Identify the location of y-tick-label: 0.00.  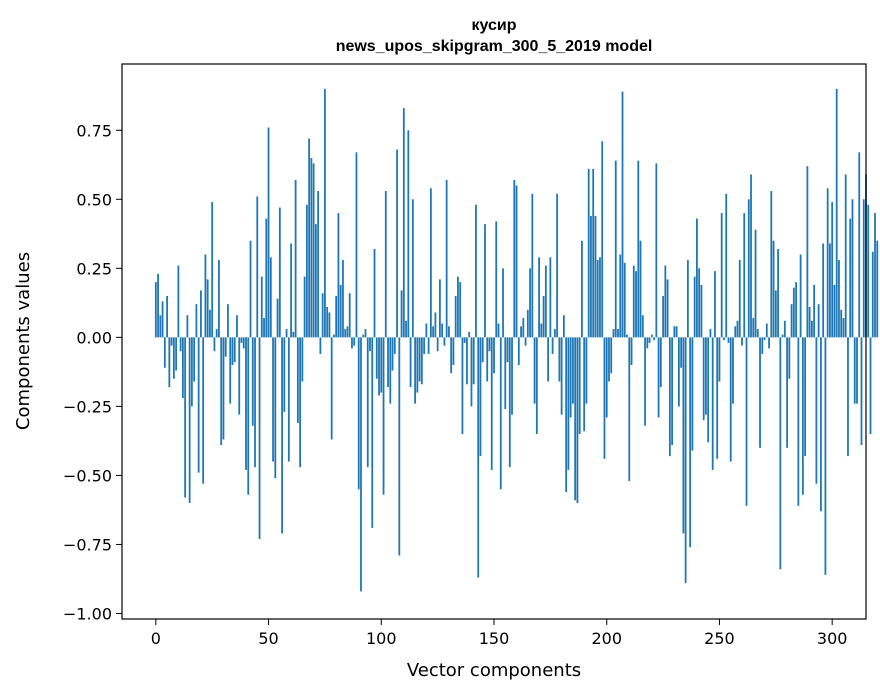
(94, 337).